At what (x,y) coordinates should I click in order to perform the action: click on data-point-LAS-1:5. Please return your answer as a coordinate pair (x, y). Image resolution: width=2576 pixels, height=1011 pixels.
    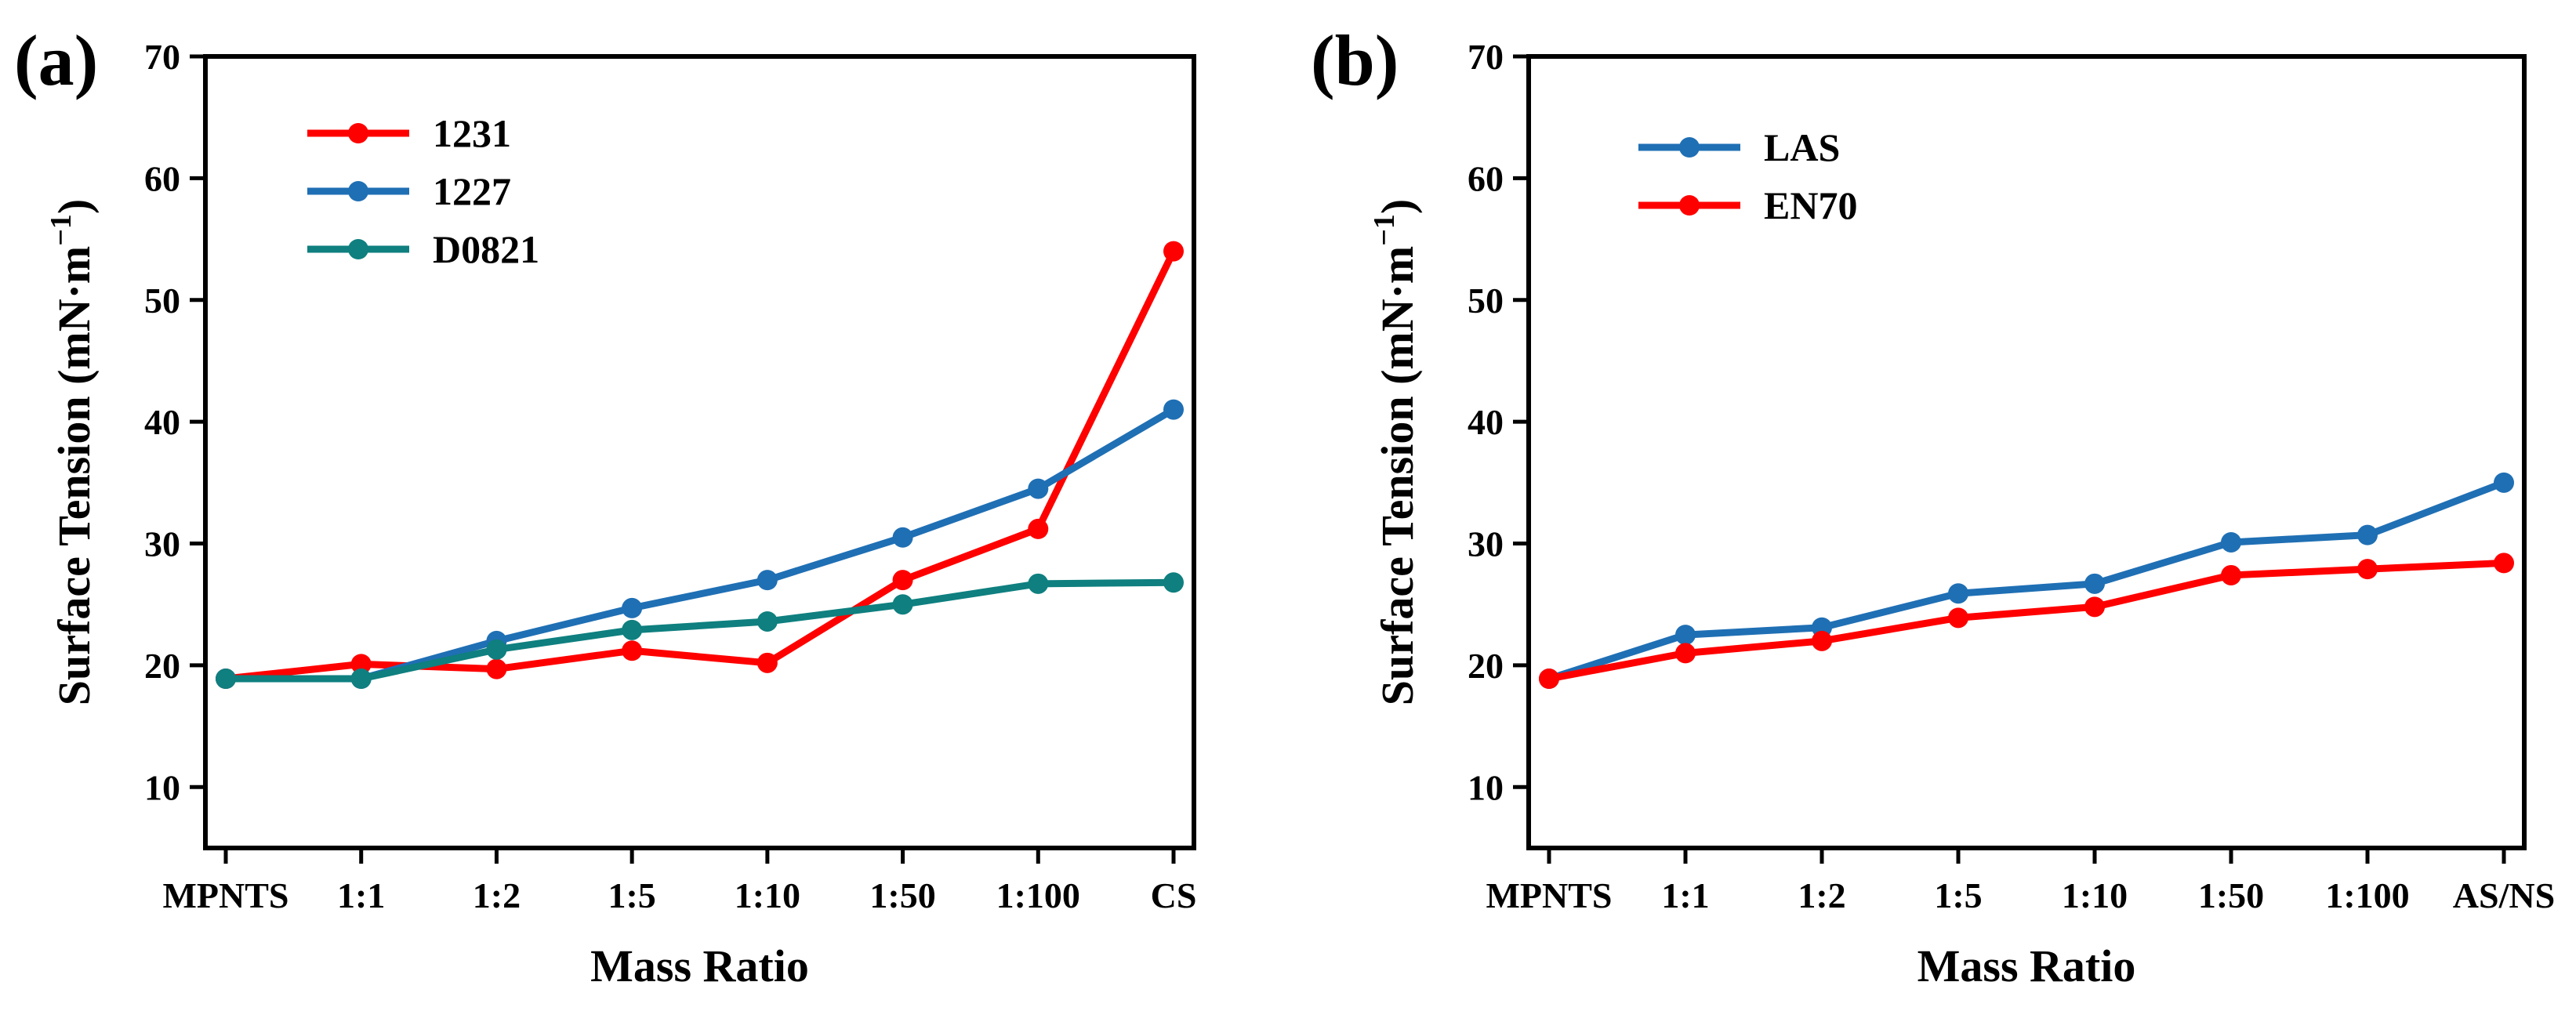
    Looking at the image, I should click on (1958, 594).